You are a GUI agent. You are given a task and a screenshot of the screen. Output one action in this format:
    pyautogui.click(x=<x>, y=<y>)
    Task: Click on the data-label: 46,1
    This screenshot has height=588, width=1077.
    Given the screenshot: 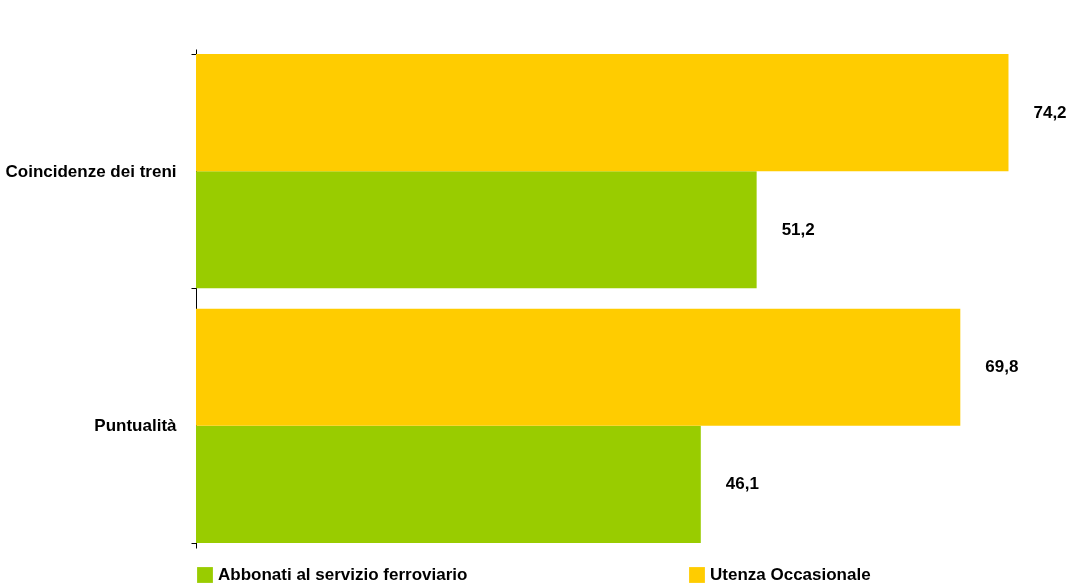 What is the action you would take?
    pyautogui.click(x=742, y=484)
    